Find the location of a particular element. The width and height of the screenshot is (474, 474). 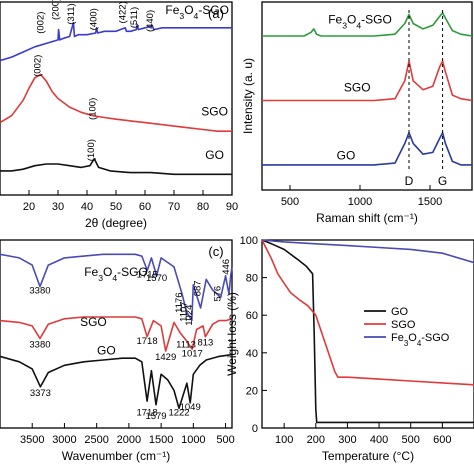

peak-annotation: 1107 is located at coordinates (183, 311).